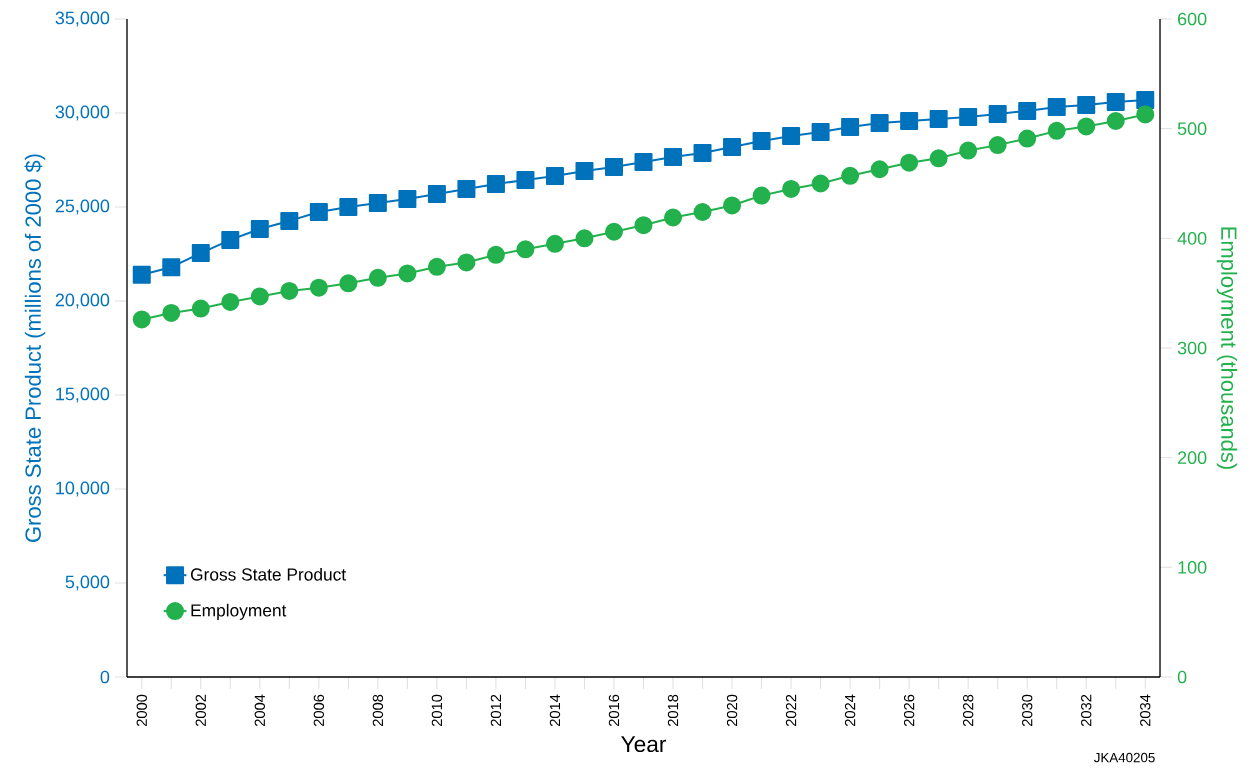 The image size is (1255, 775). Describe the element at coordinates (791, 710) in the screenshot. I see `x-tick-label: 2022` at that location.